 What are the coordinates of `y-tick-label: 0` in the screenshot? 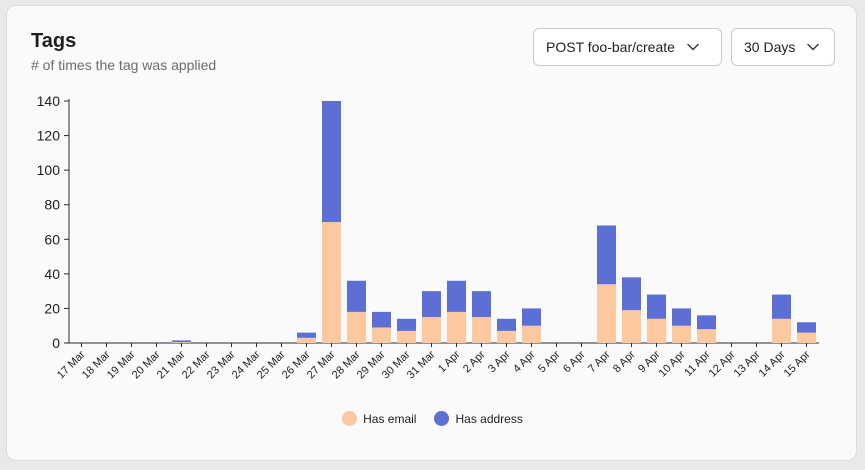 It's located at (56, 343).